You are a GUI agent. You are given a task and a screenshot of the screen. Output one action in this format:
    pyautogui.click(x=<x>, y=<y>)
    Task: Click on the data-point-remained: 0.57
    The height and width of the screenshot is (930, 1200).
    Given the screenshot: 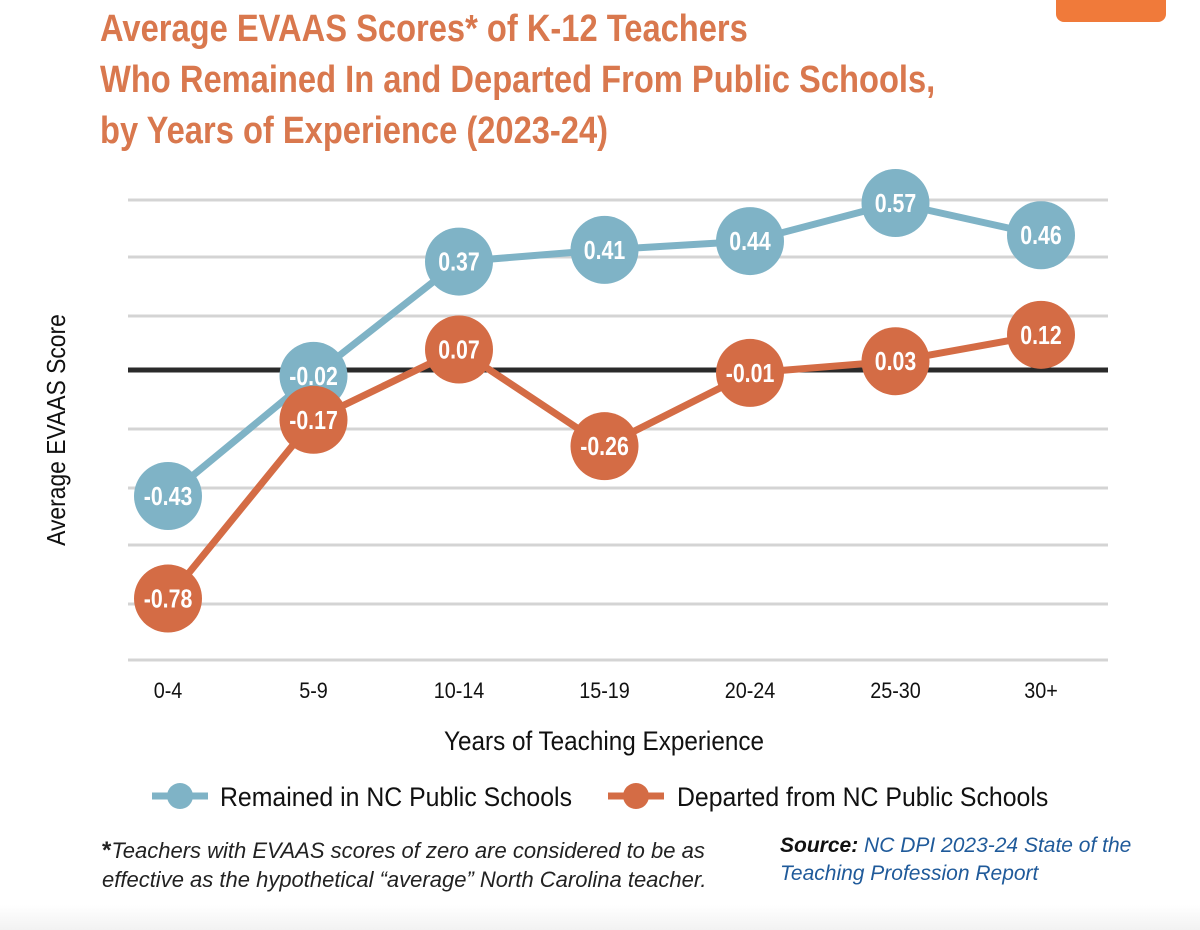 What is the action you would take?
    pyautogui.click(x=895, y=202)
    